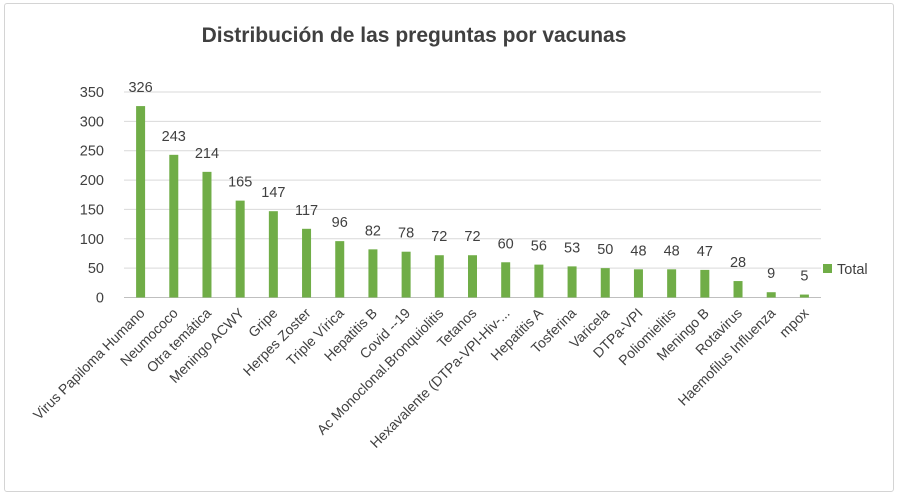 The height and width of the screenshot is (497, 900). I want to click on legend-label: Total, so click(852, 270).